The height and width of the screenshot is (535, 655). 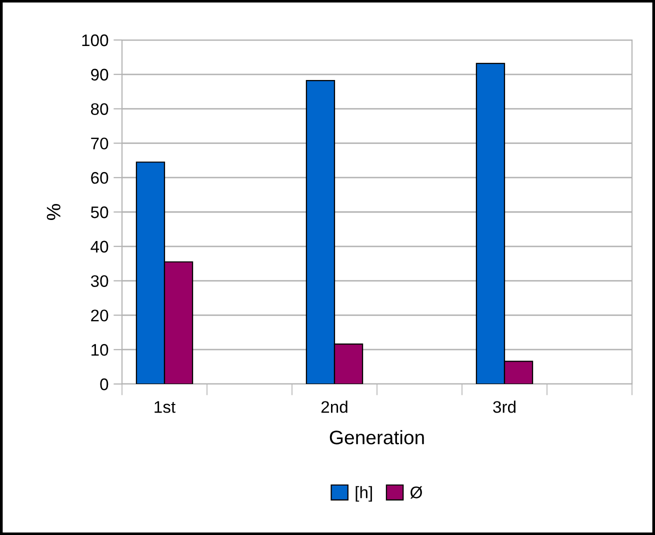 What do you see at coordinates (364, 494) in the screenshot?
I see `legend-label: [h]` at bounding box center [364, 494].